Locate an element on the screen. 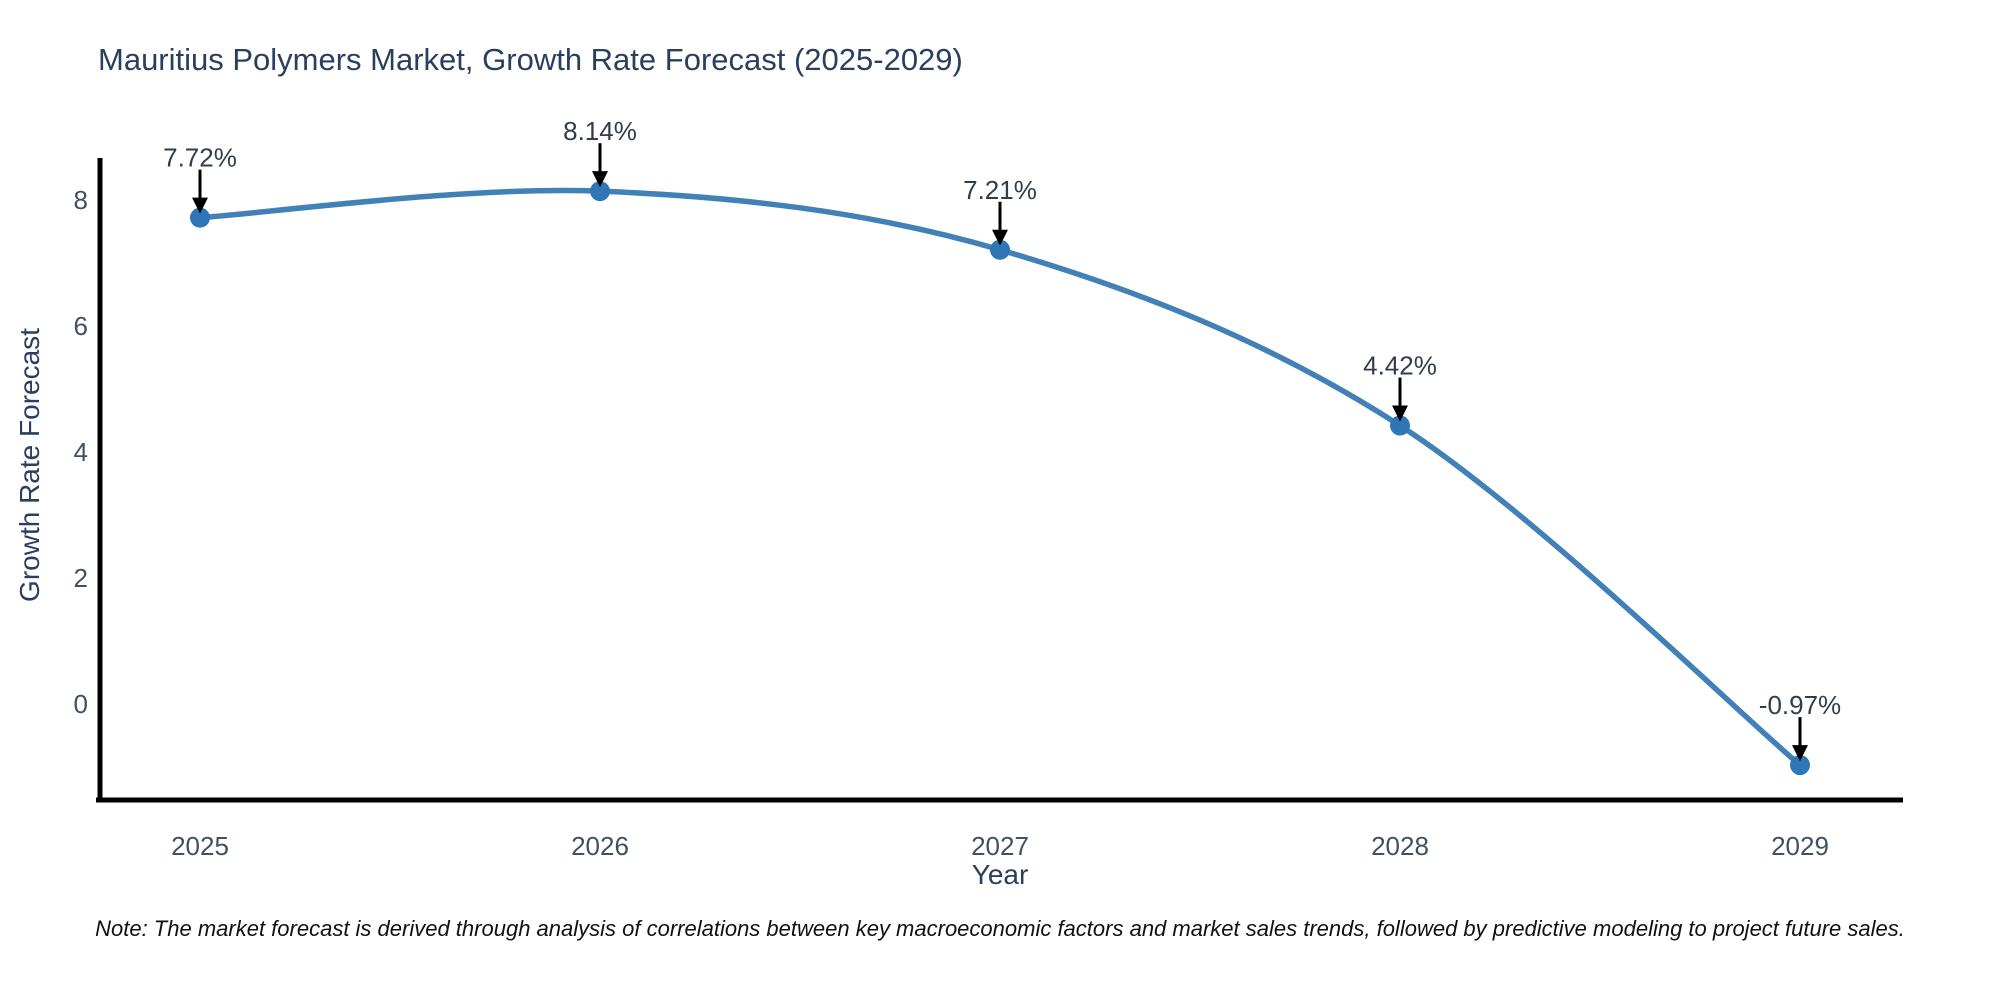 Image resolution: width=2000 pixels, height=1000 pixels. y-tick-label: 0 is located at coordinates (81, 704).